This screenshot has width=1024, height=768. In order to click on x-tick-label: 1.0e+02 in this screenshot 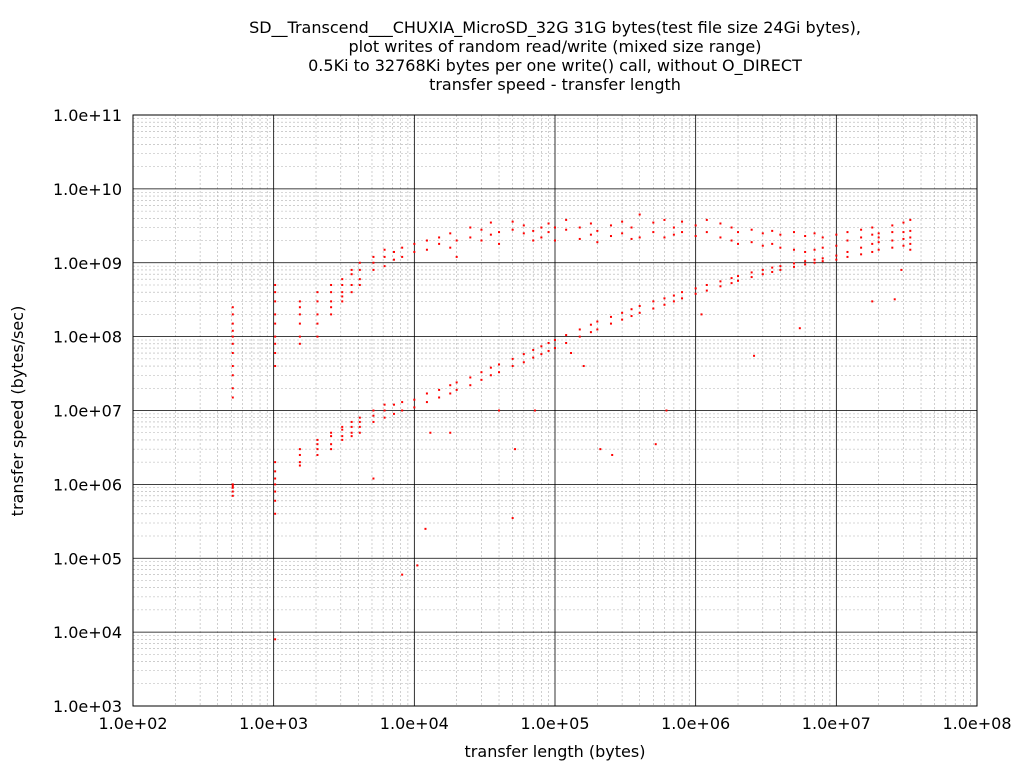, I will do `click(132, 723)`.